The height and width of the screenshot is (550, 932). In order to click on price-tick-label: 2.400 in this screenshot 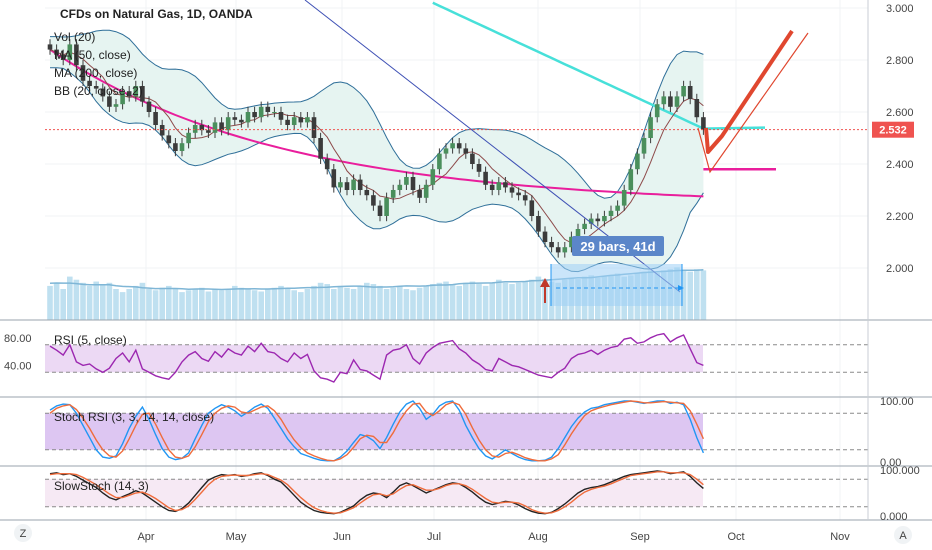, I will do `click(900, 165)`.